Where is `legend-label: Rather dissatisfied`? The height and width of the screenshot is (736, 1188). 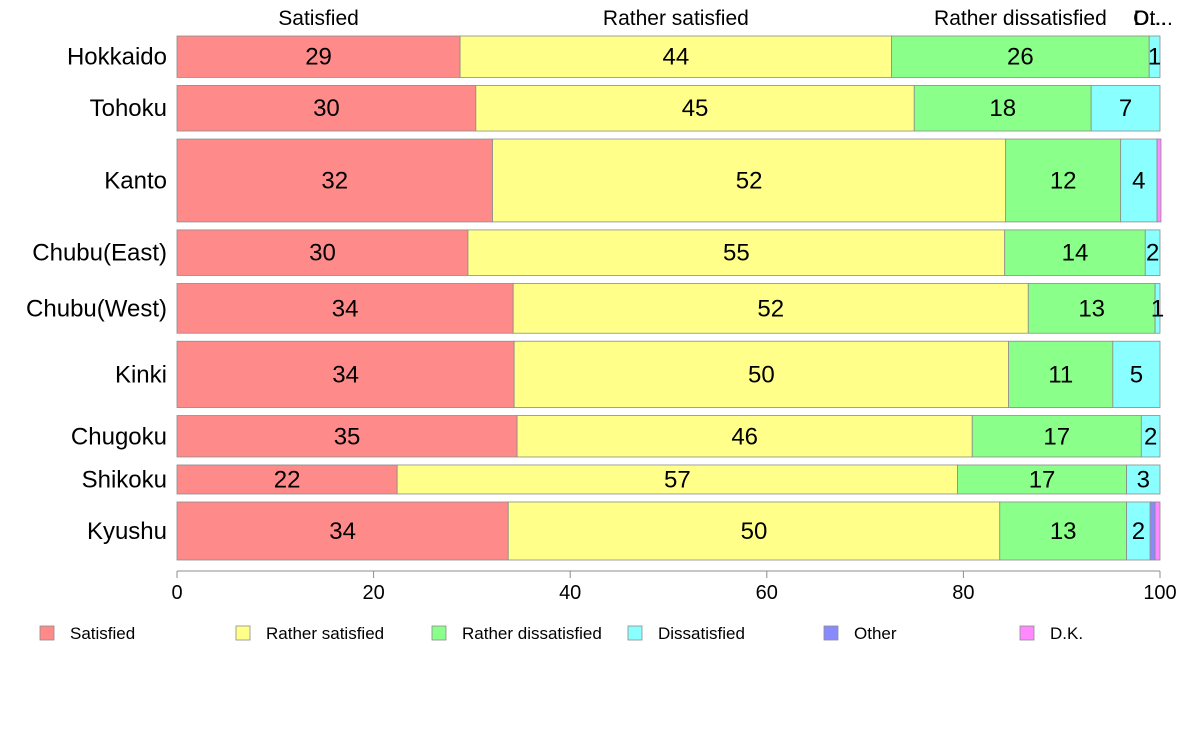
legend-label: Rather dissatisfied is located at coordinates (532, 633).